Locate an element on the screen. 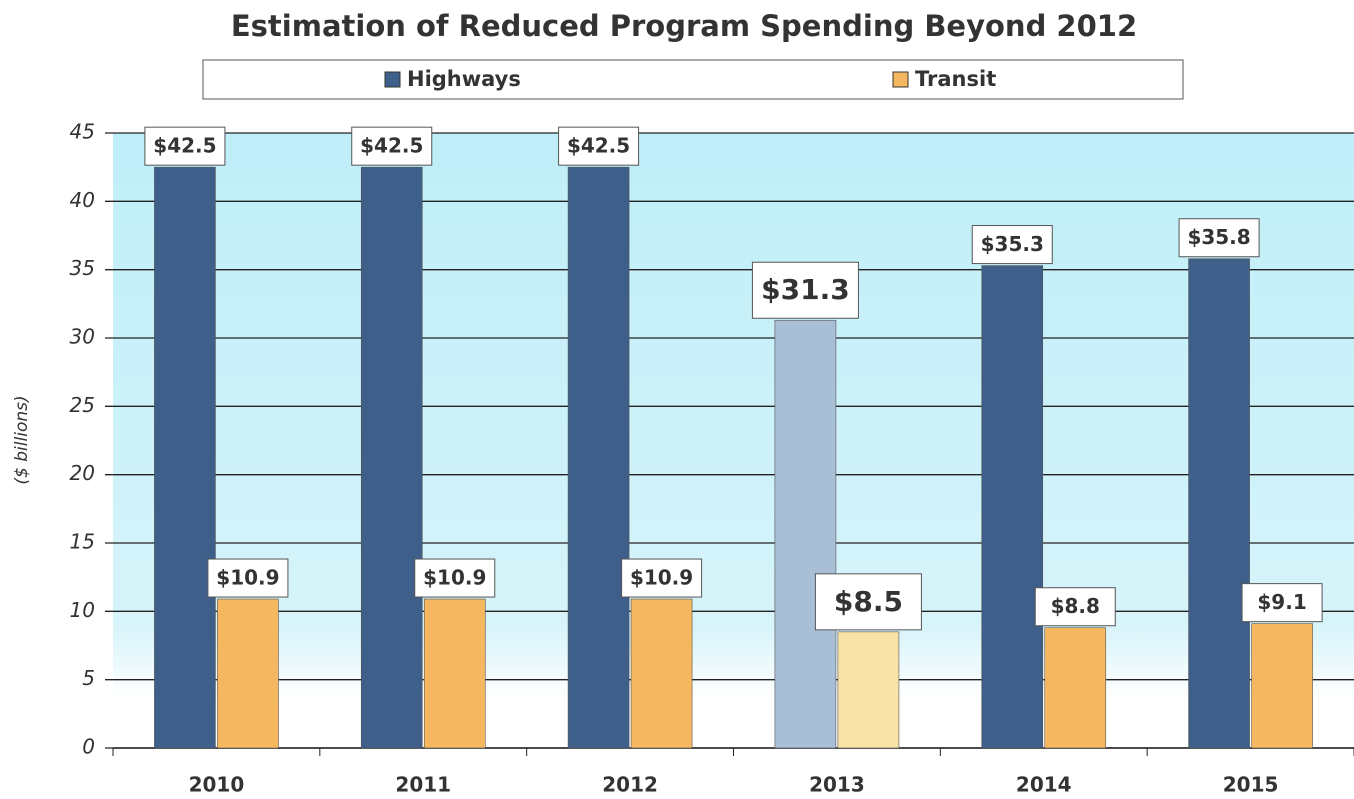 The width and height of the screenshot is (1354, 799). data-label: $31.3 is located at coordinates (805, 289).